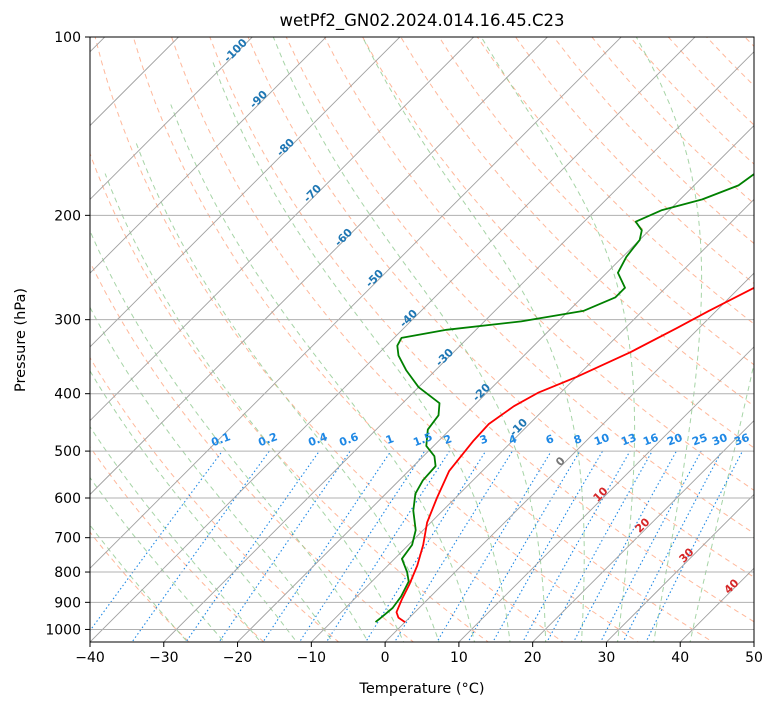 The width and height of the screenshot is (775, 708). What do you see at coordinates (63, 630) in the screenshot?
I see `y-tick-label: 1000` at bounding box center [63, 630].